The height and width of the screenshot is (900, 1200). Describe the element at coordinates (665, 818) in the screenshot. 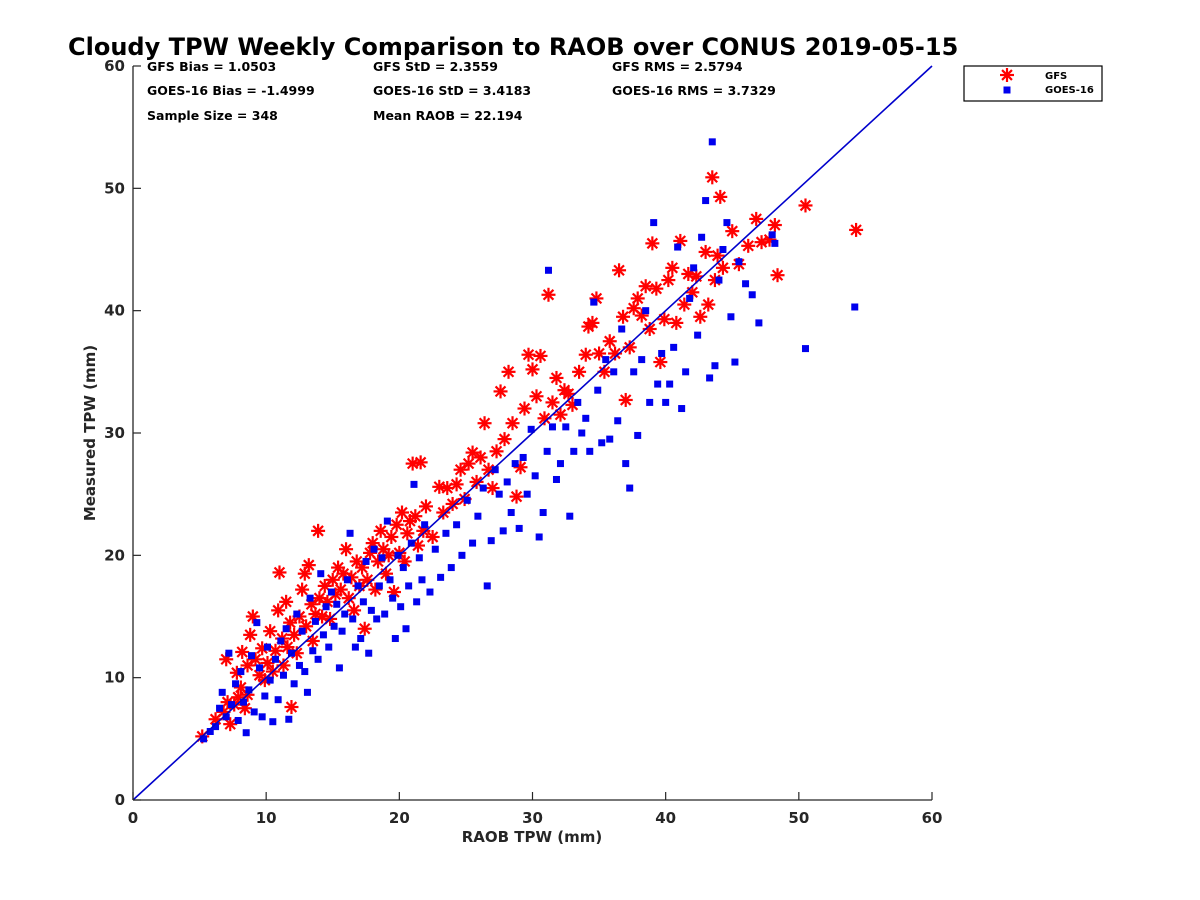

I see `x-tick-label: 40` at that location.